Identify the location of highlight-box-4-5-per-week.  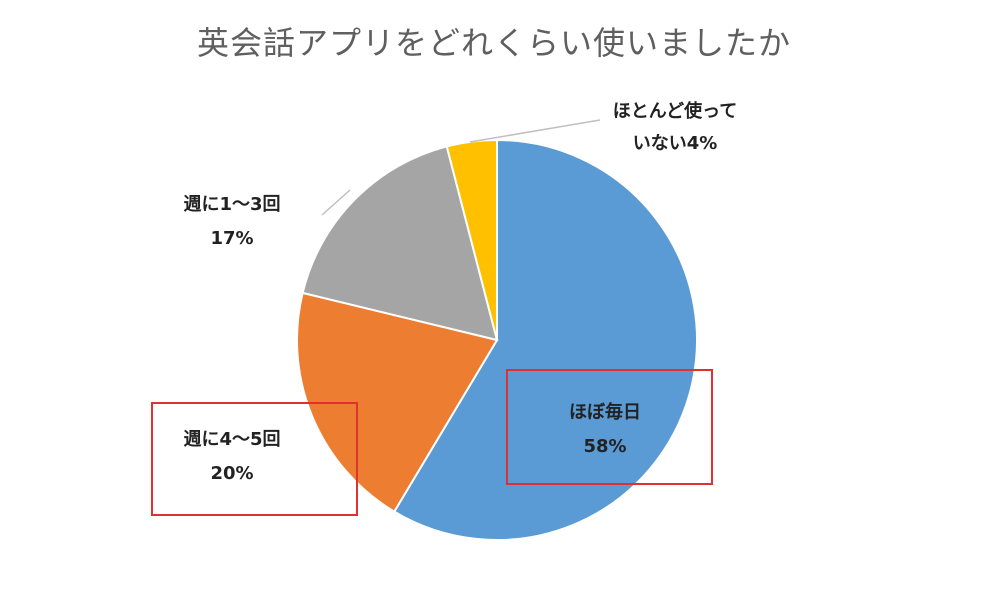
(254, 459).